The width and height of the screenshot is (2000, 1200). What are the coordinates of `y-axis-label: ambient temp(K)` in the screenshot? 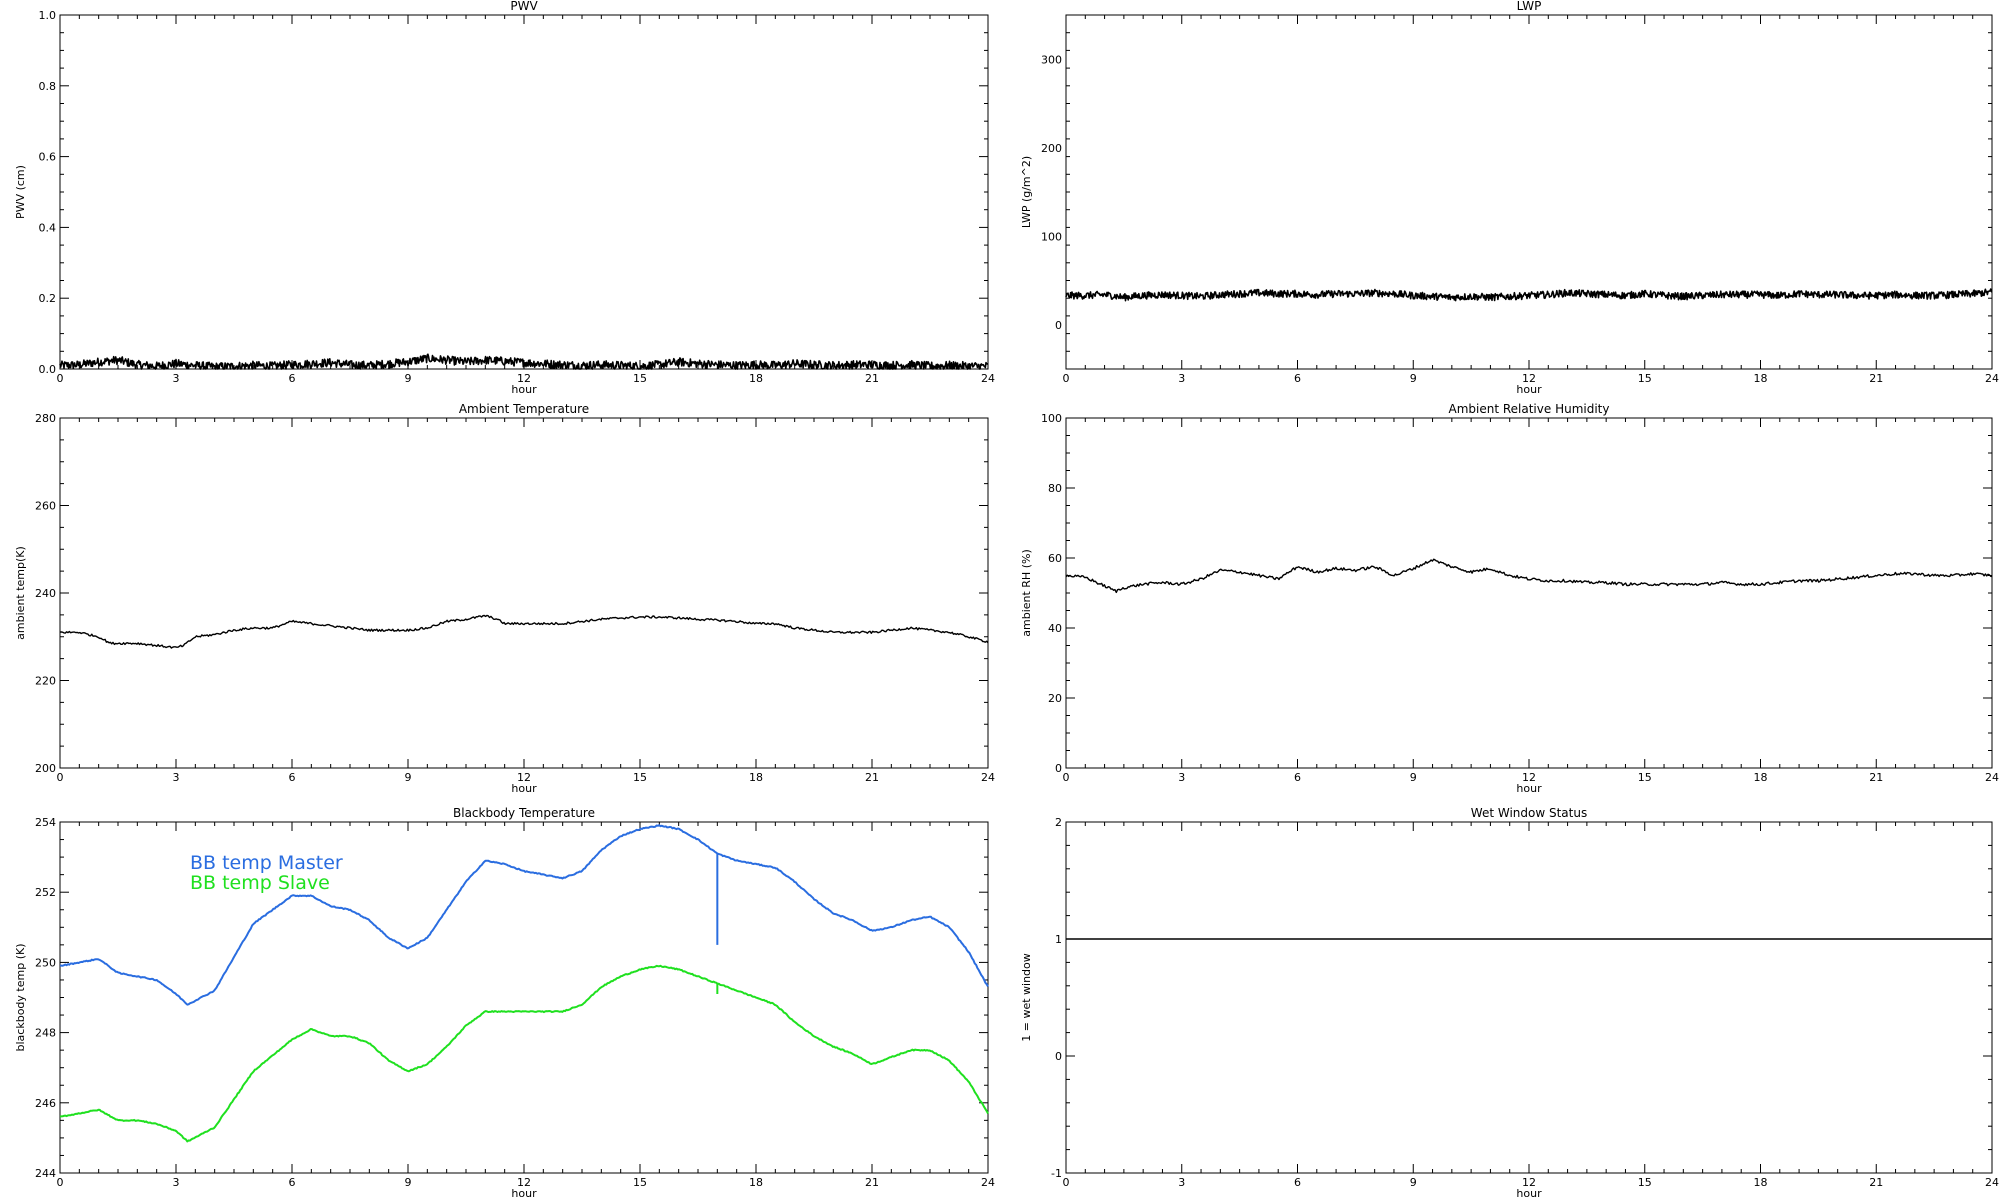 It's located at (20, 593).